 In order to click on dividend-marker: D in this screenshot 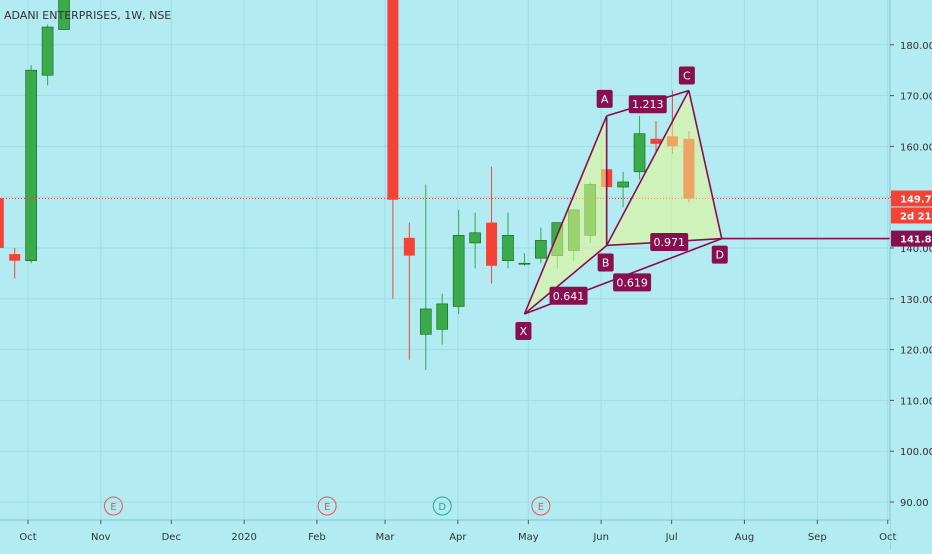, I will do `click(442, 506)`.